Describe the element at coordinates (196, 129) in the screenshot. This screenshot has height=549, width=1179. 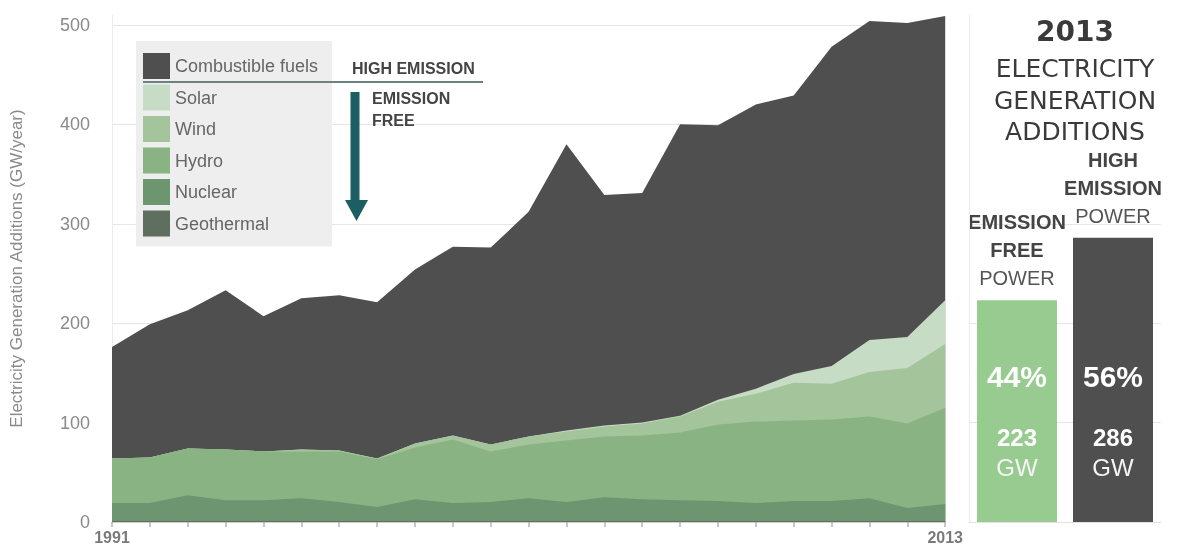
I see `legend-label: Wind` at that location.